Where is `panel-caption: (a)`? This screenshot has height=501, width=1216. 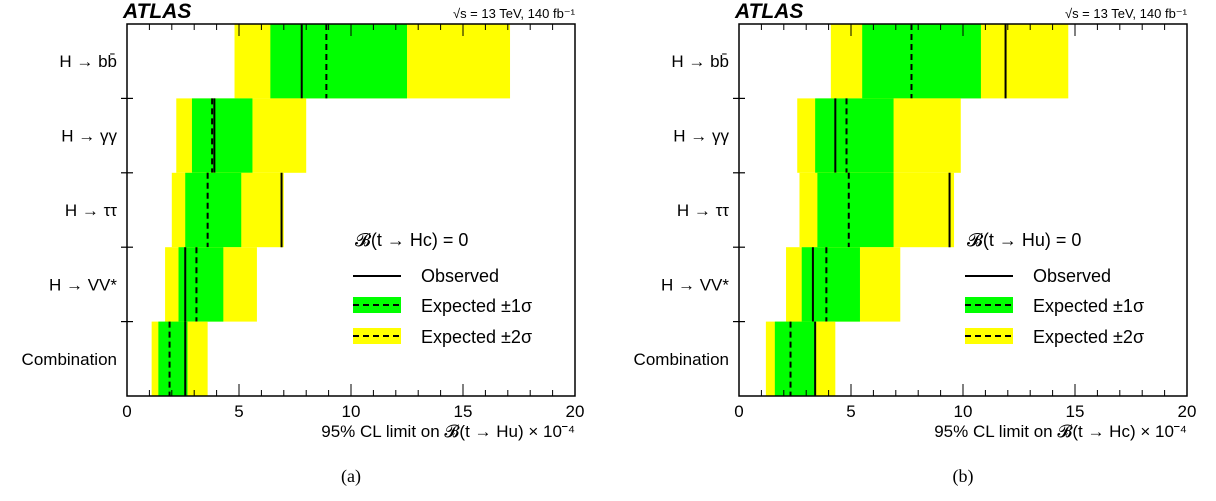
panel-caption: (a) is located at coordinates (351, 476).